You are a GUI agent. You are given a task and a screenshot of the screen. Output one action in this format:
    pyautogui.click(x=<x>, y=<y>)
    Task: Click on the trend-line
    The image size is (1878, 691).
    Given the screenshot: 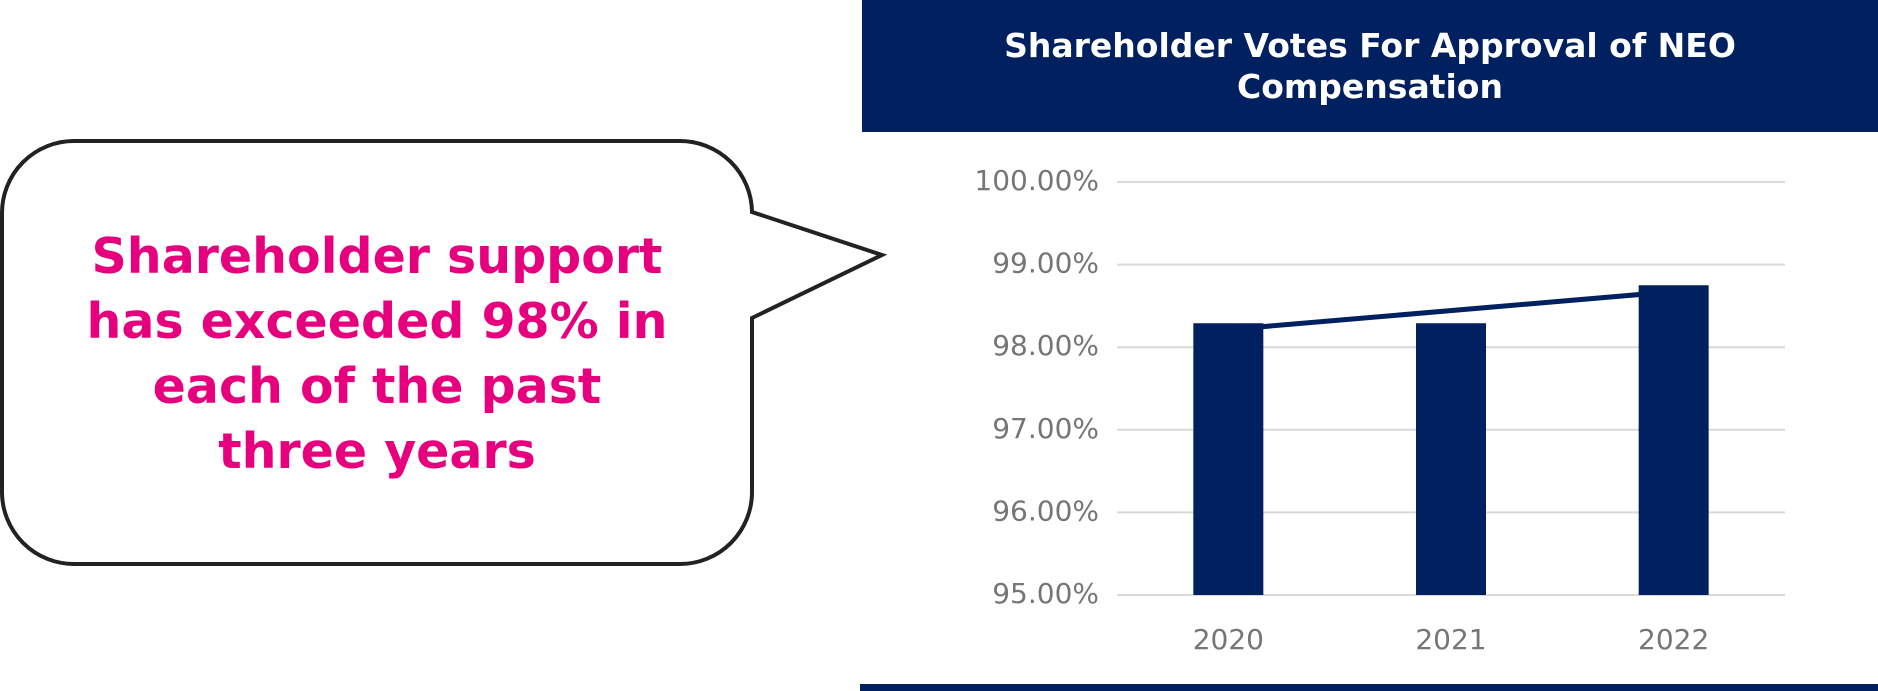 What is the action you would take?
    pyautogui.click(x=1451, y=311)
    